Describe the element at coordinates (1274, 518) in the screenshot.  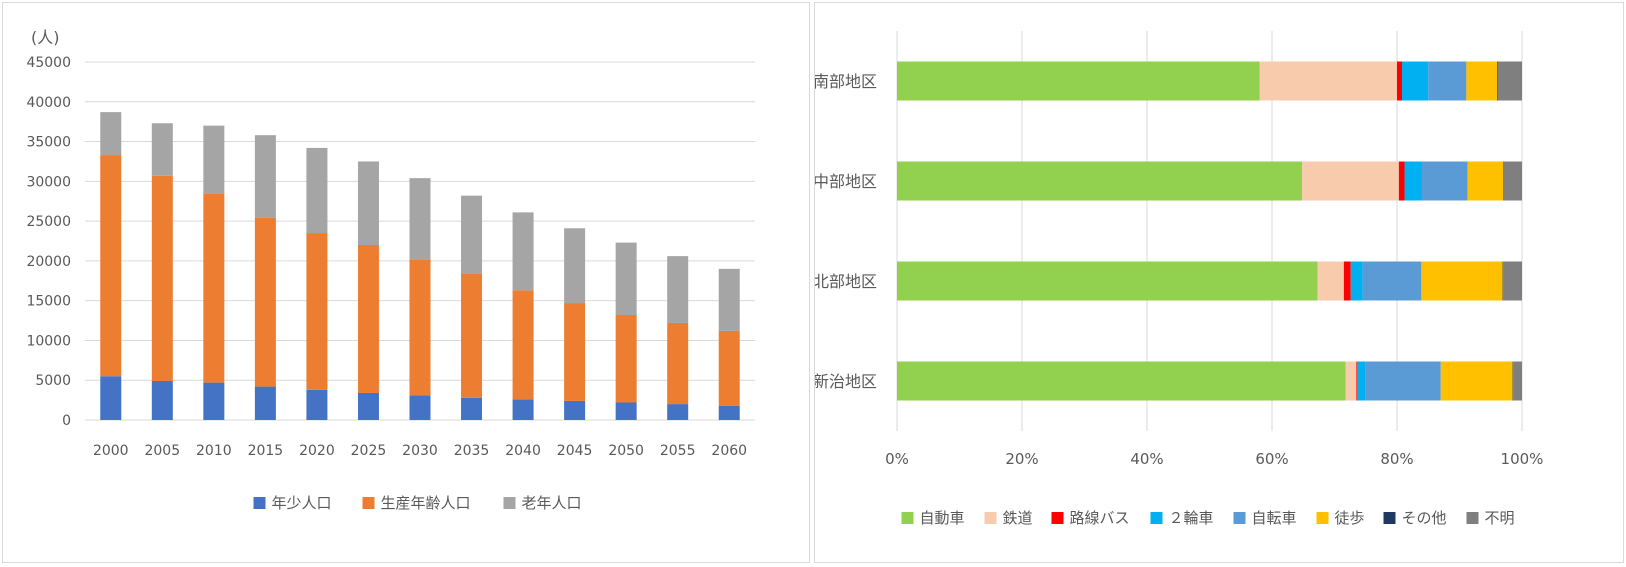
I see `legend-label-4: 自転車` at that location.